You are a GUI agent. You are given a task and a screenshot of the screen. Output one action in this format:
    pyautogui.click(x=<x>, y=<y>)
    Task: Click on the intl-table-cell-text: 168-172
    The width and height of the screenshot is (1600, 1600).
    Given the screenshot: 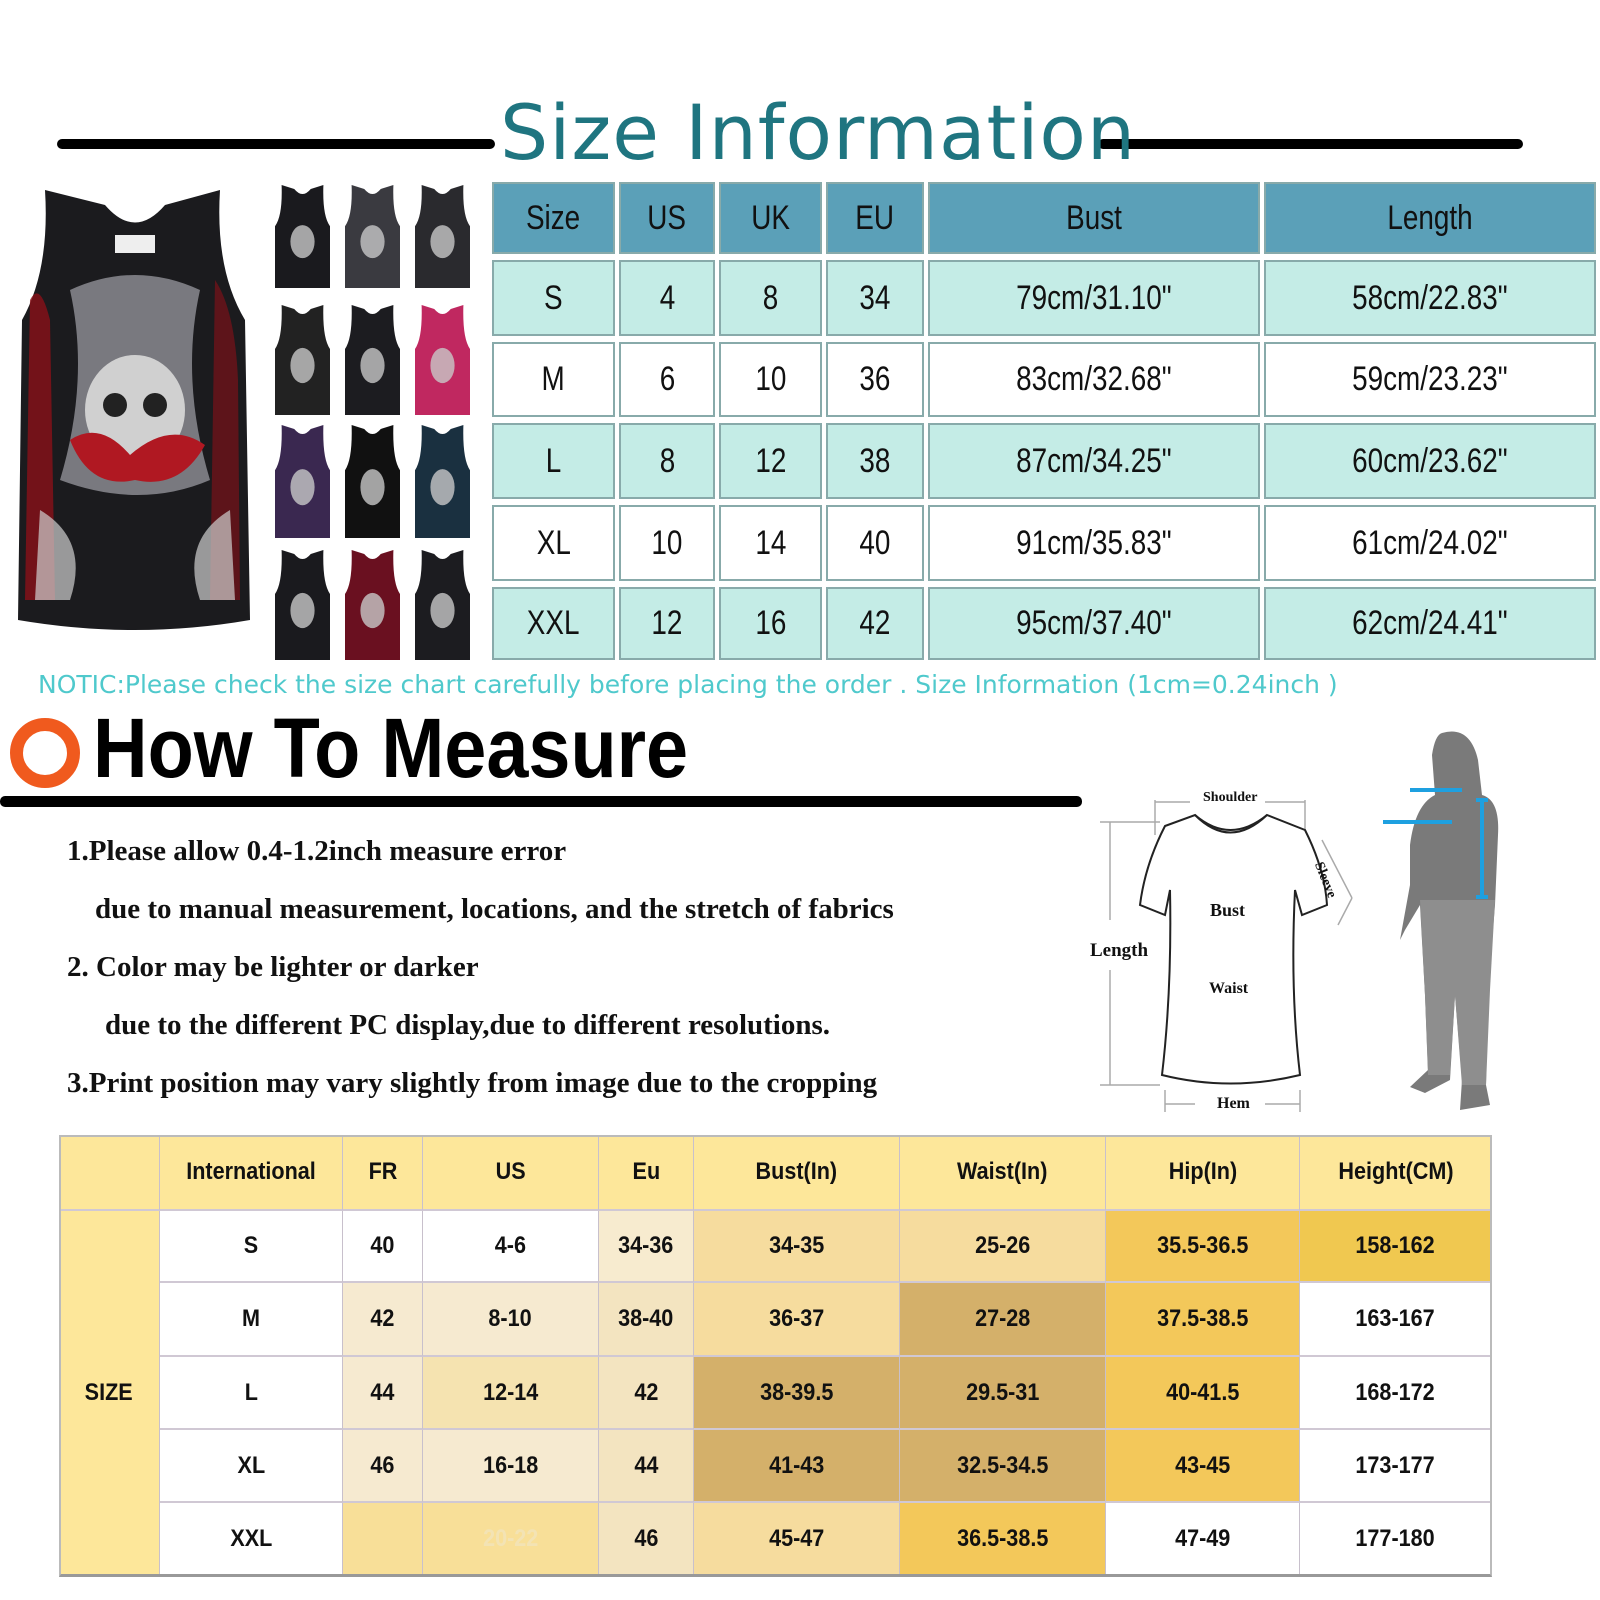 What is the action you would take?
    pyautogui.click(x=1395, y=1392)
    